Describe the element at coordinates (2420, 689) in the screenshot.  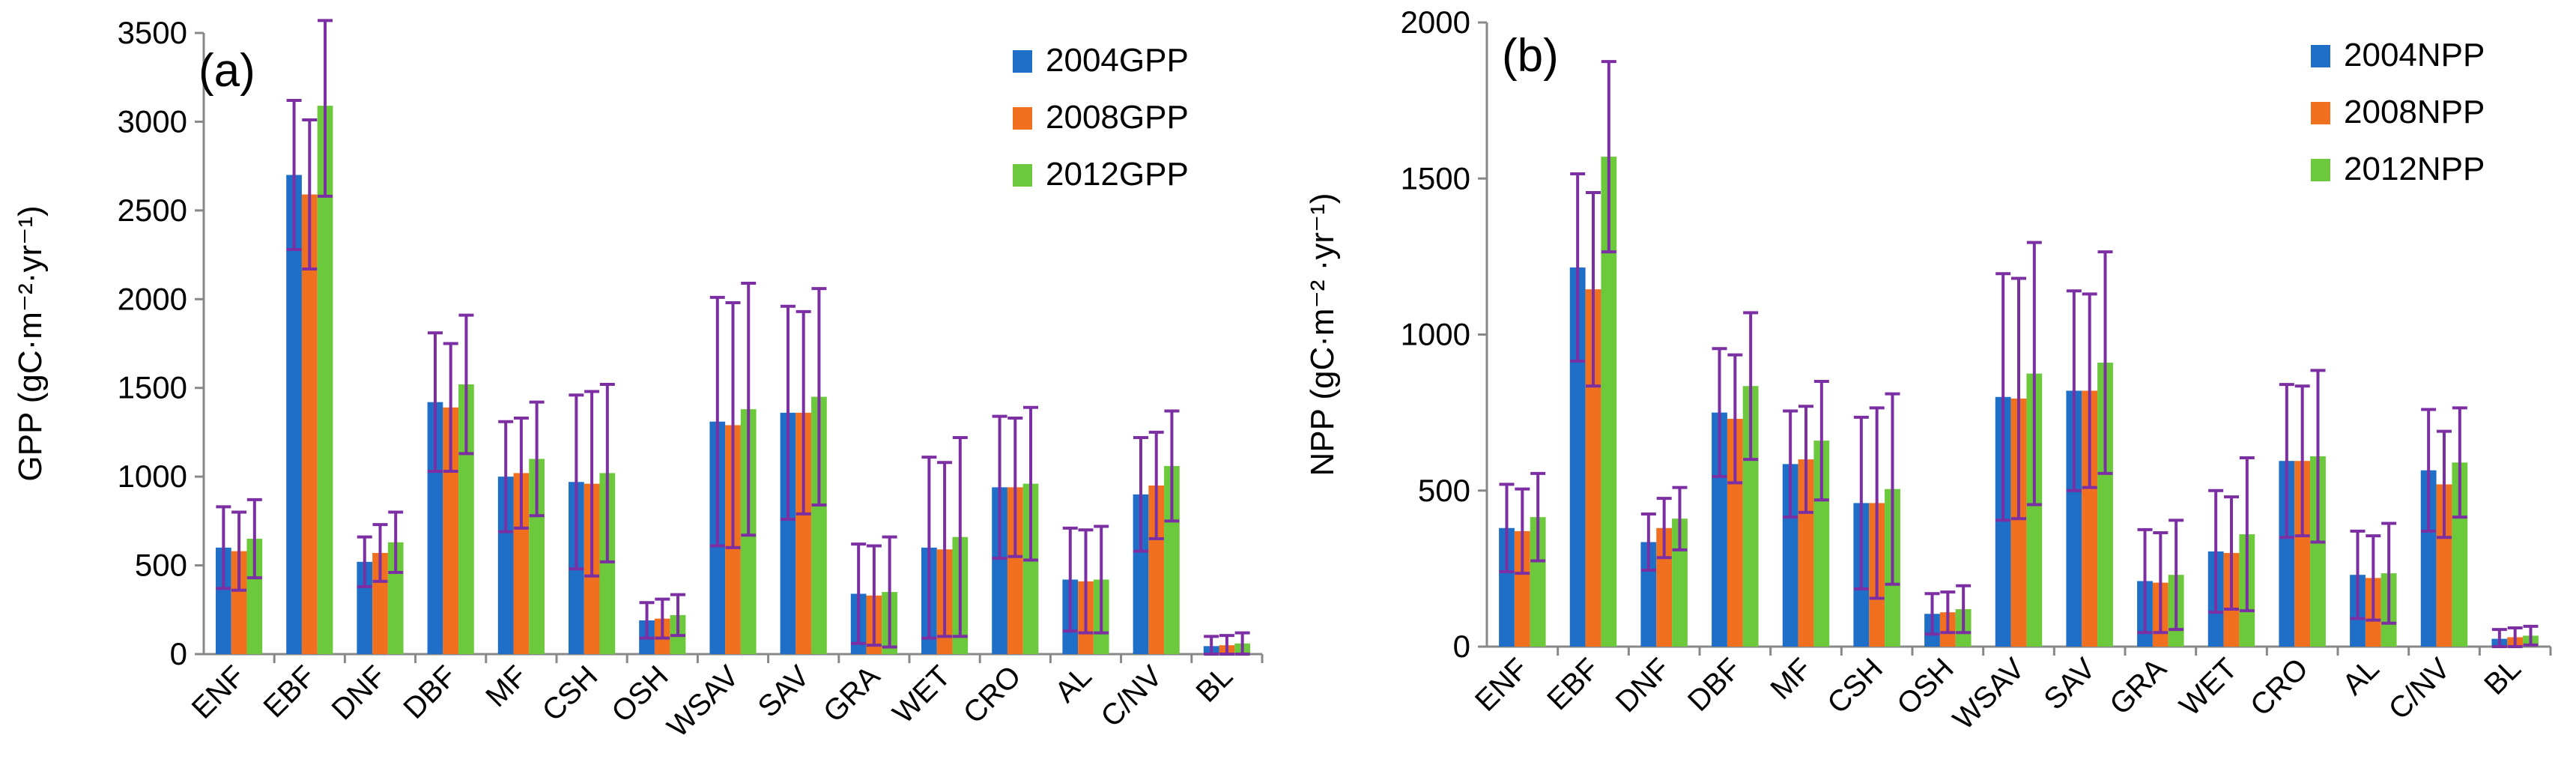
I see `panel-b-x-tick-label-c-nv: C/NV` at that location.